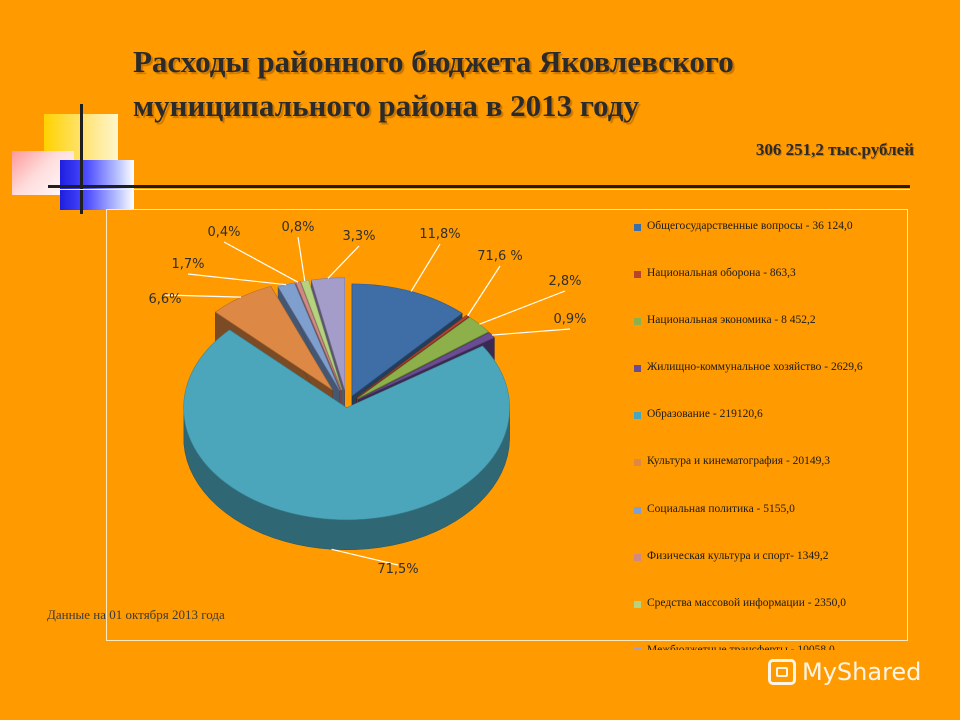  Describe the element at coordinates (721, 508) in the screenshot. I see `legend-label: Социальная политика - 5155,0` at that location.